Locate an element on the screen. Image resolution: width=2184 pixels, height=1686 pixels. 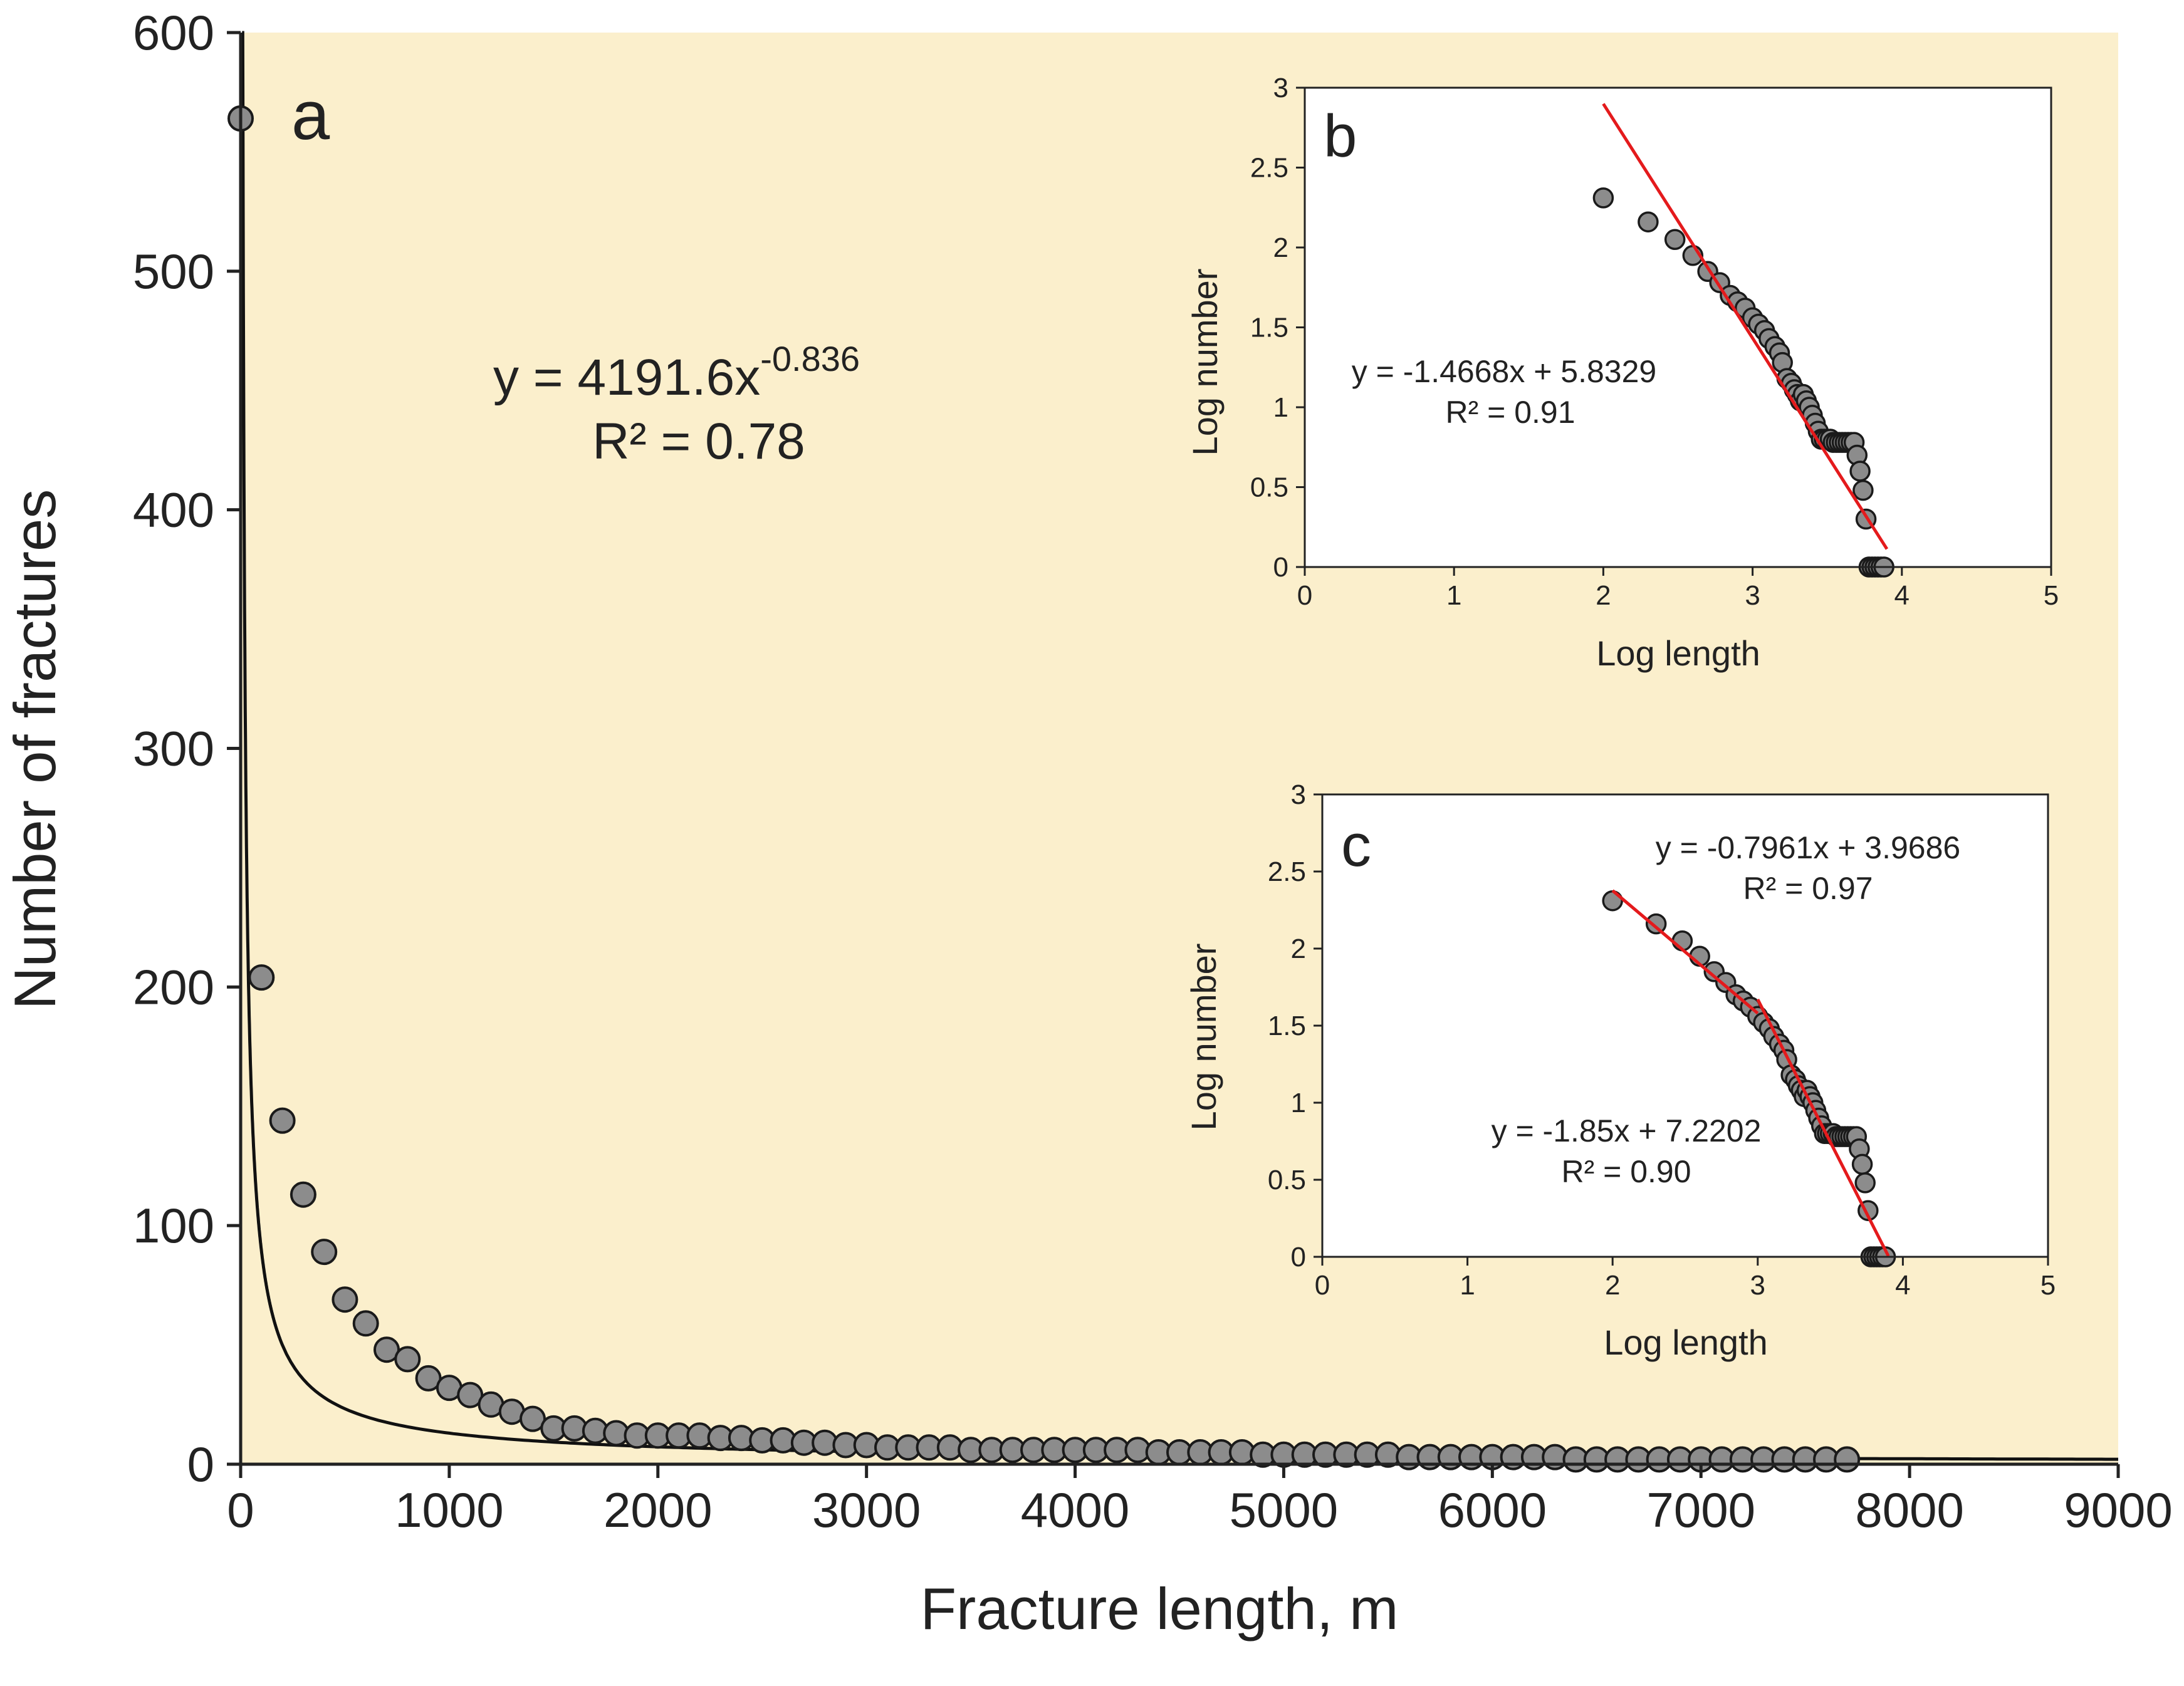
a-x-tick-label: 2000 is located at coordinates (658, 1510).